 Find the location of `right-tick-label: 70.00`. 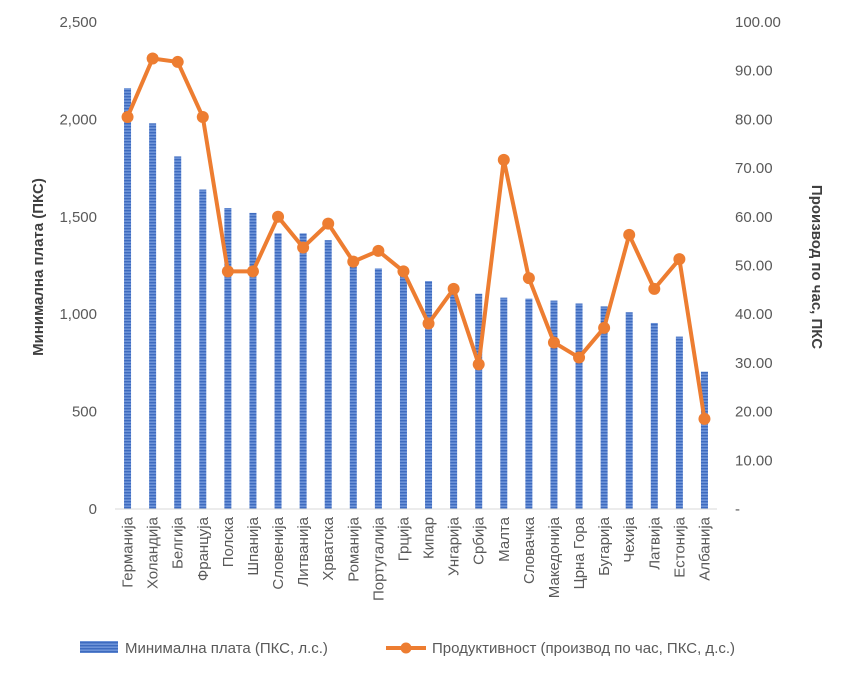

right-tick-label: 70.00 is located at coordinates (754, 168).